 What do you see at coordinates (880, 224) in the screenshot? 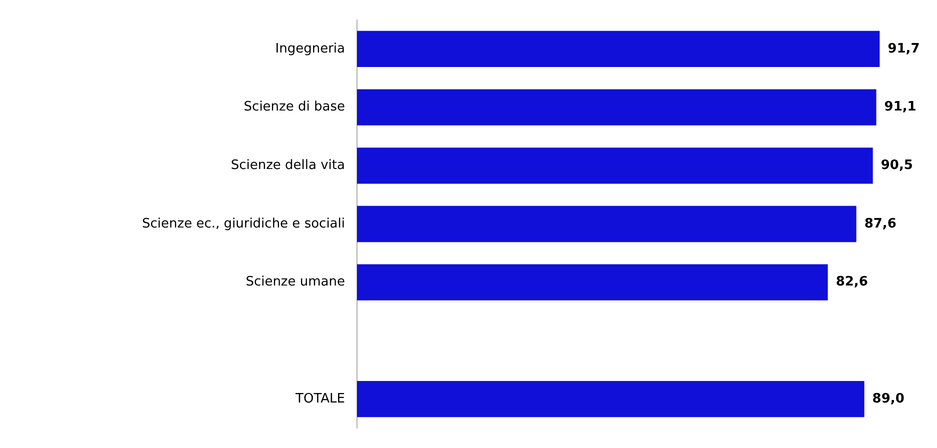
I see `data-label: 87,6` at bounding box center [880, 224].